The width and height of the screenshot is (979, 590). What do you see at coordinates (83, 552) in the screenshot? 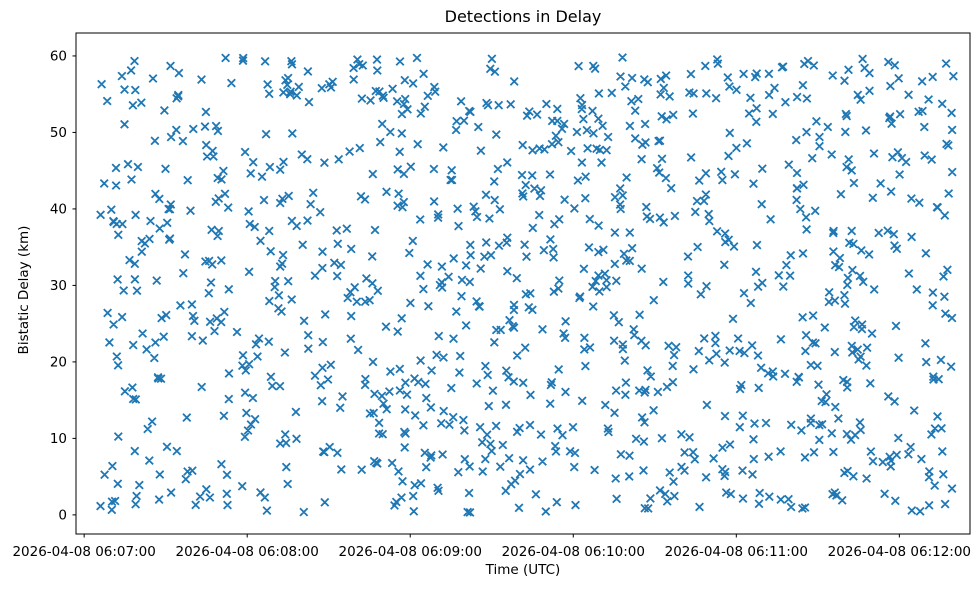
I see `x-tick-label: 2026-04-08 06:07:00` at bounding box center [83, 552].